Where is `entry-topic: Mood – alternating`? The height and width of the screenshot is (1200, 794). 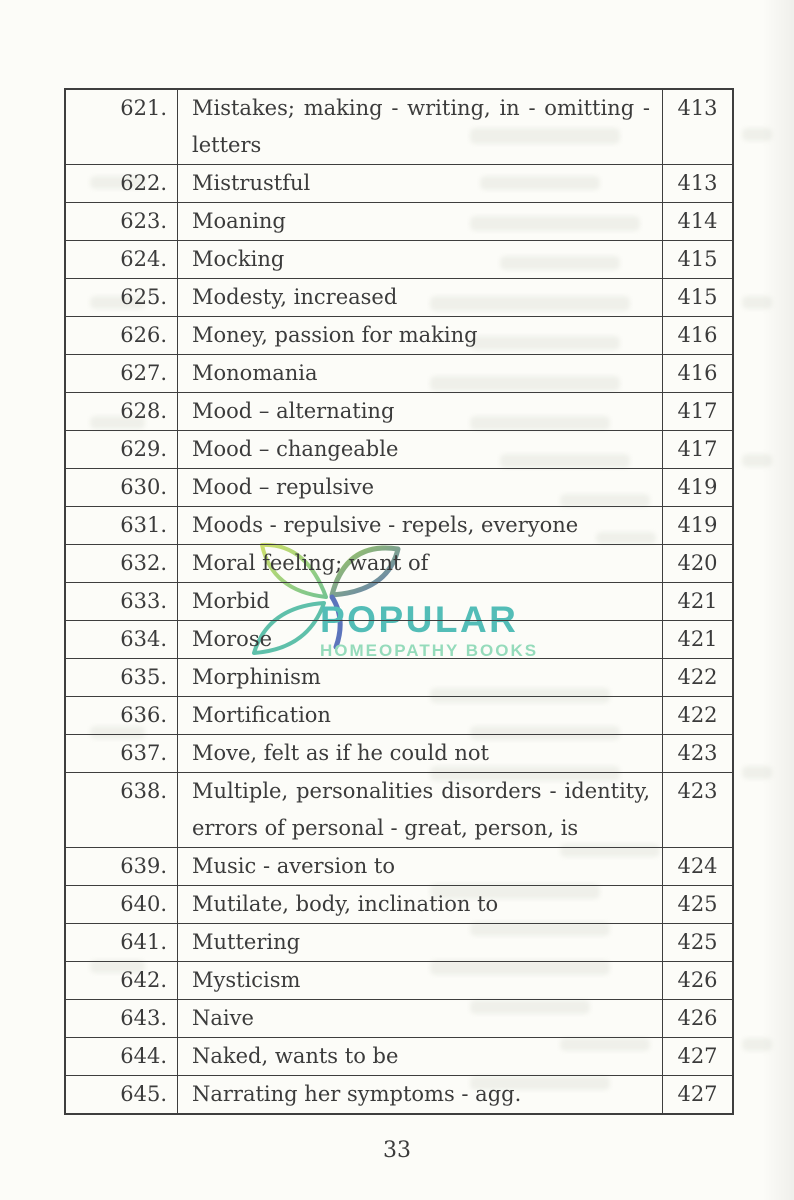
entry-topic: Mood – alternating is located at coordinates (293, 411).